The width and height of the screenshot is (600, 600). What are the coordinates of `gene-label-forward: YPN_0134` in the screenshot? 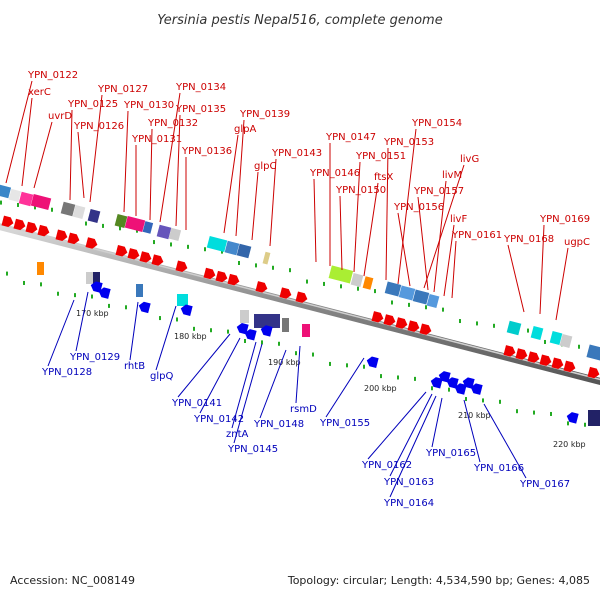 It's located at (200, 87).